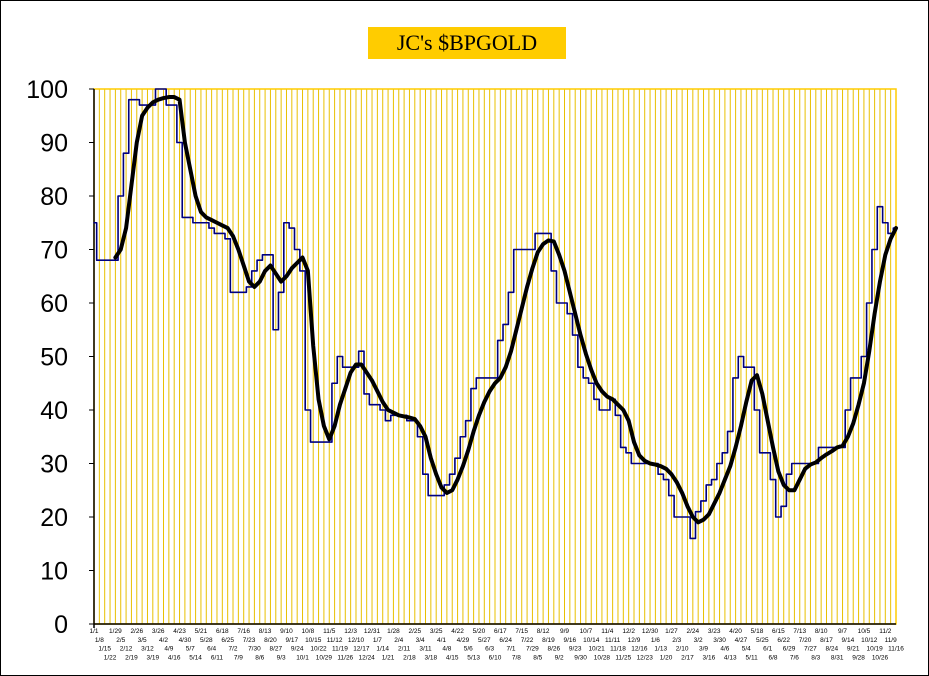  What do you see at coordinates (457, 631) in the screenshot?
I see `x-tick-label: 4/22` at bounding box center [457, 631].